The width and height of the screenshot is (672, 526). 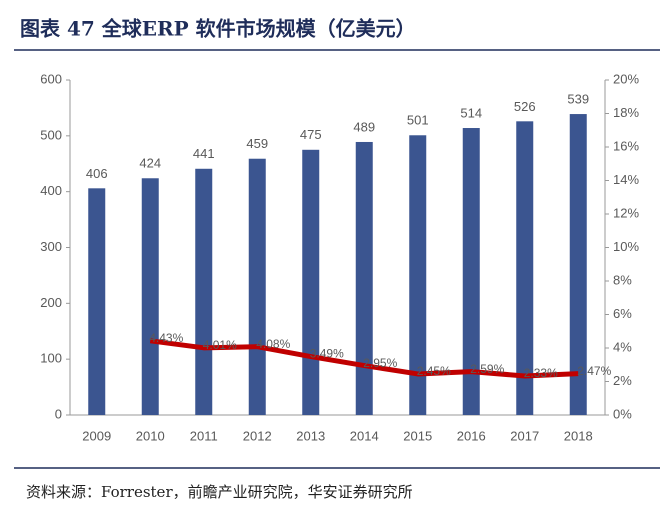 I want to click on y2-tick-label: 10%, so click(x=626, y=246).